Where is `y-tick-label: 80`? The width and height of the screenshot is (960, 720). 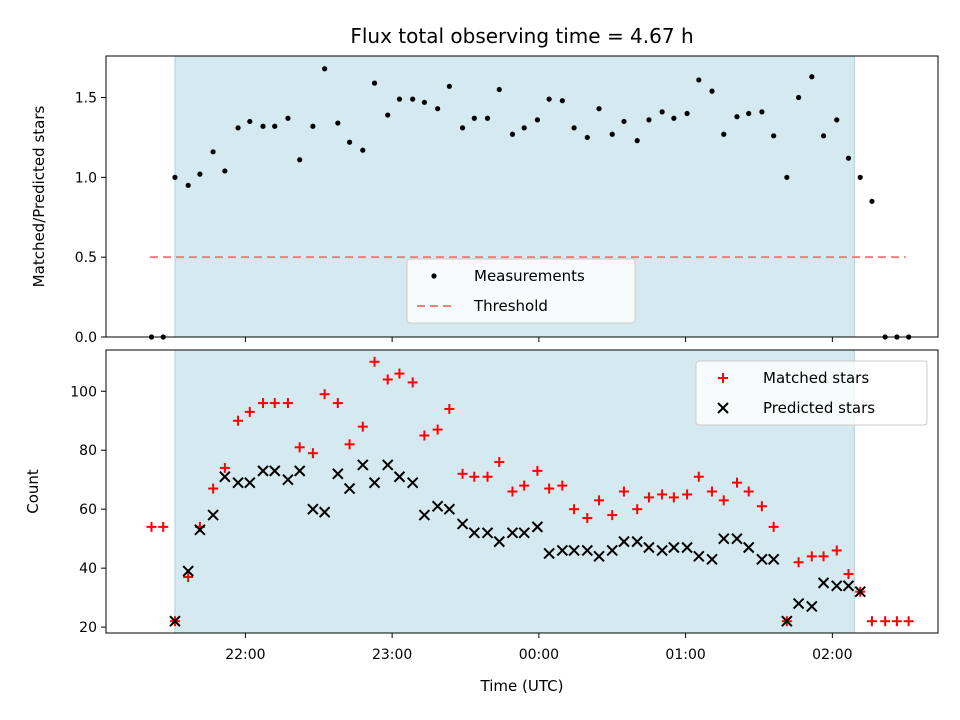 y-tick-label: 80 is located at coordinates (88, 451).